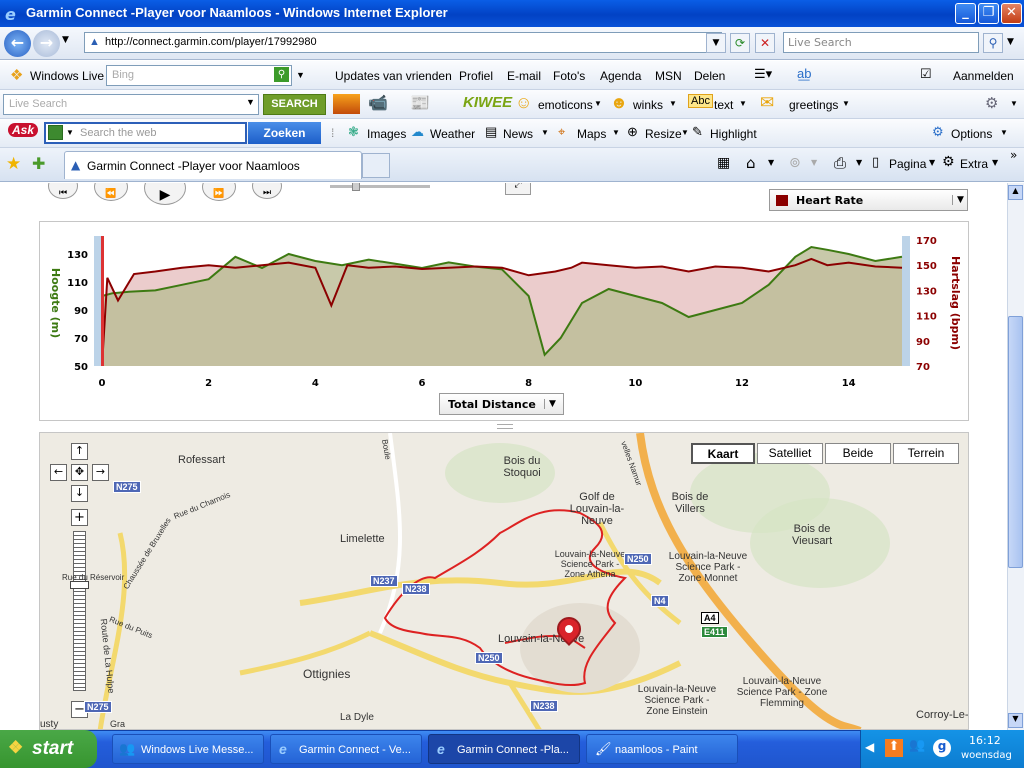  What do you see at coordinates (881, 42) in the screenshot?
I see `live-search-input: Live Search` at bounding box center [881, 42].